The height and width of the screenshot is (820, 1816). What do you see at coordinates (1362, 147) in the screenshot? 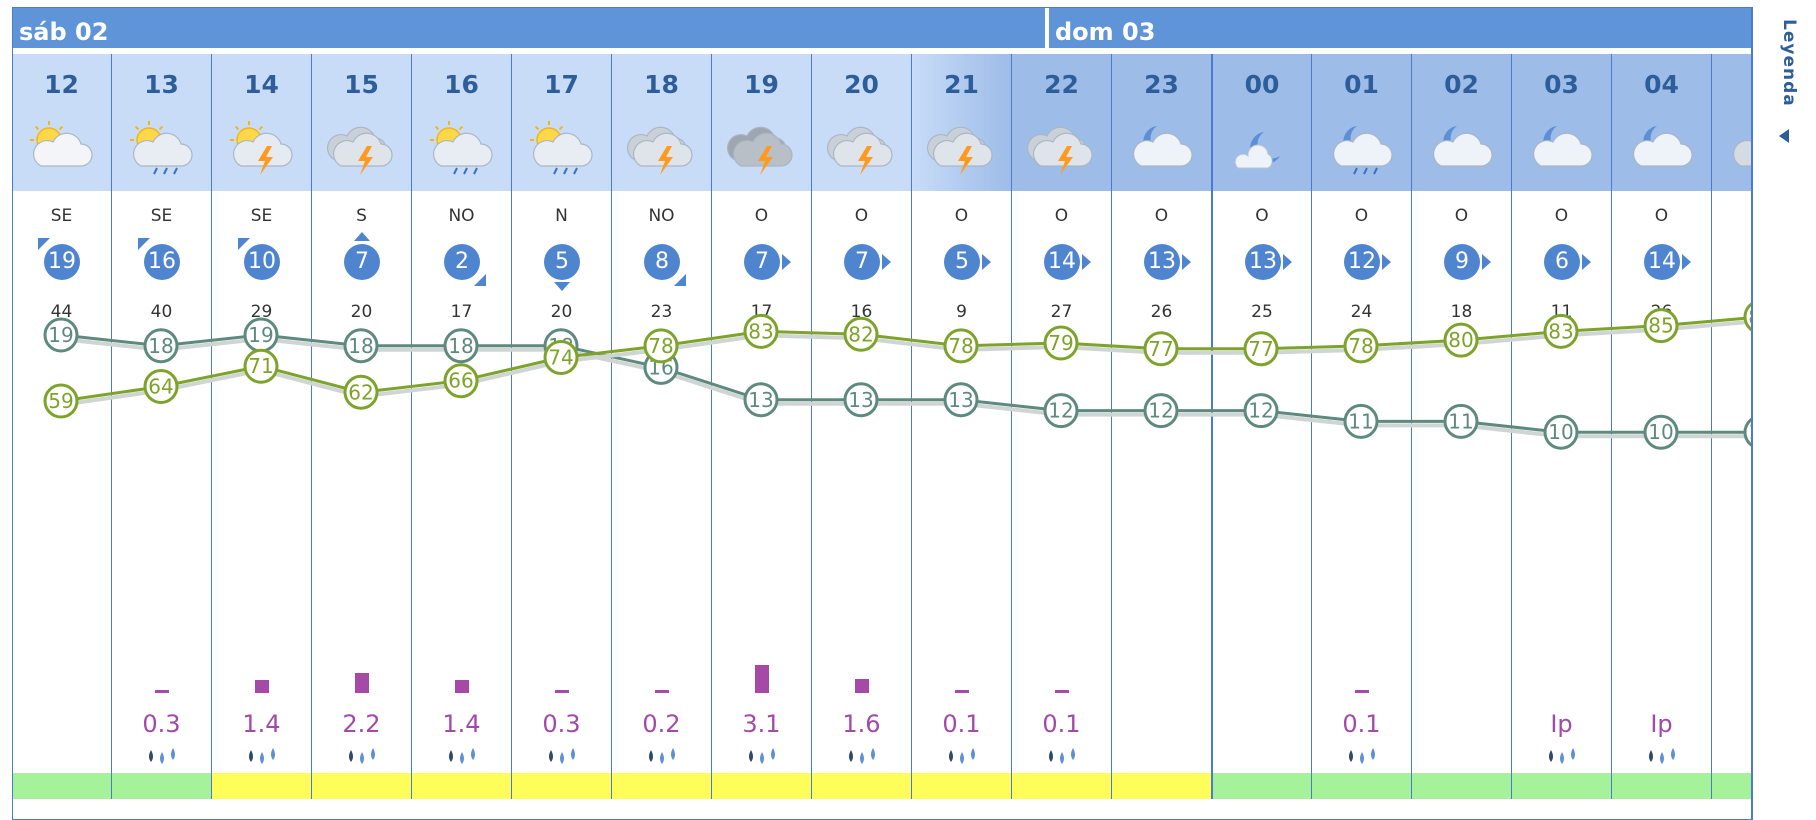
I see `moon-cloud-rain-icon` at bounding box center [1362, 147].